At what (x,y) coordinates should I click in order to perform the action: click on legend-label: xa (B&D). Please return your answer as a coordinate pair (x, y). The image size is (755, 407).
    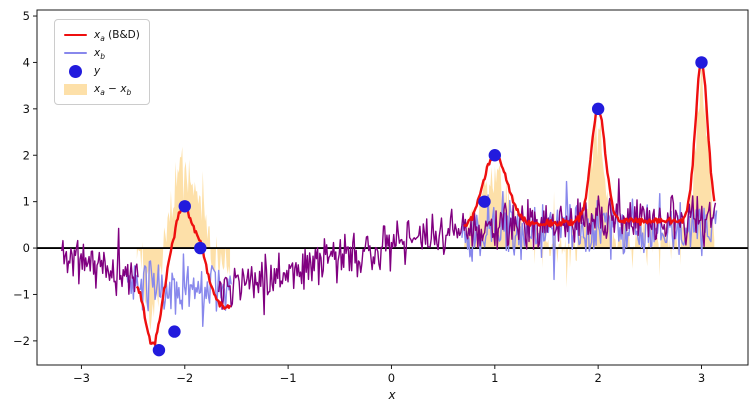
    Looking at the image, I should click on (117, 36).